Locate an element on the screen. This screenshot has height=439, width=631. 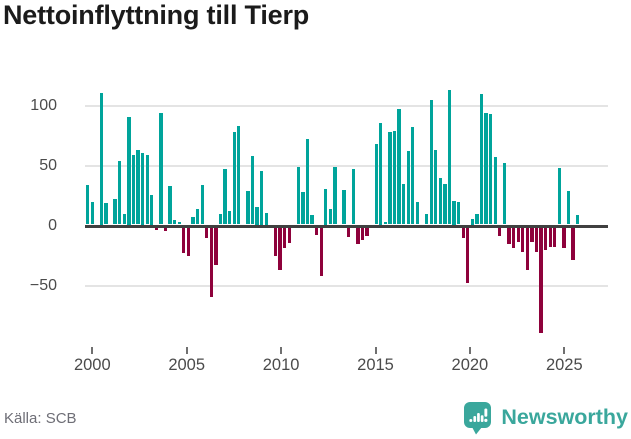
bar-2004Q4 is located at coordinates (175, 222).